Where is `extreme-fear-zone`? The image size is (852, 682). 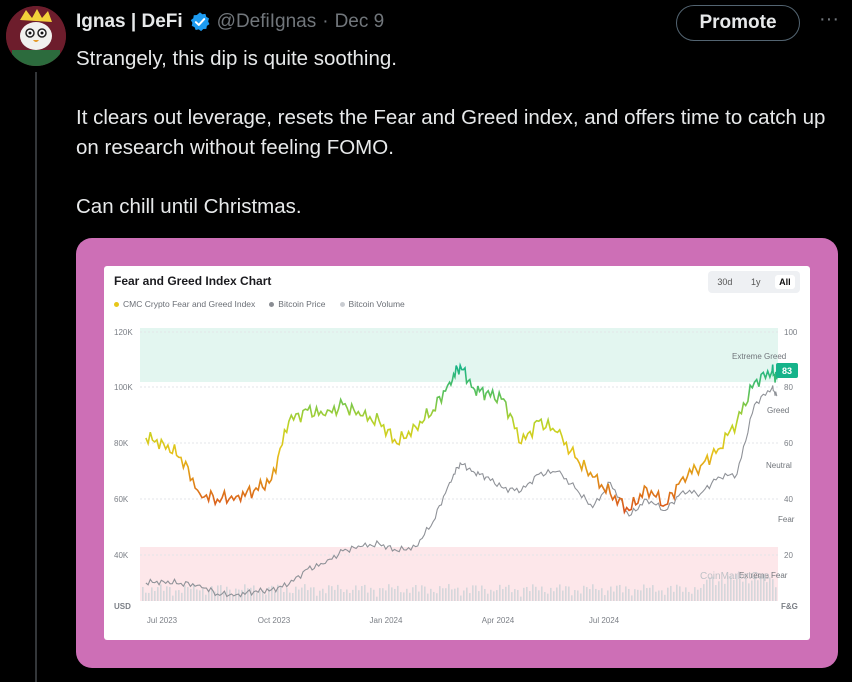
extreme-fear-zone is located at coordinates (459, 574).